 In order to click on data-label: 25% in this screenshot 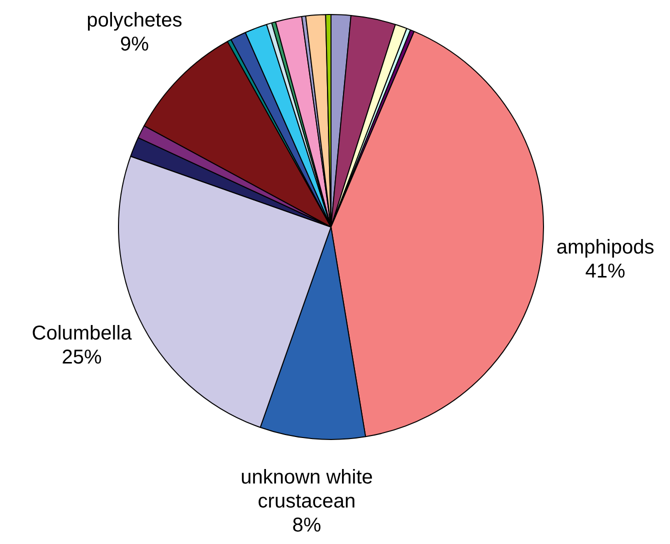, I will do `click(82, 357)`.